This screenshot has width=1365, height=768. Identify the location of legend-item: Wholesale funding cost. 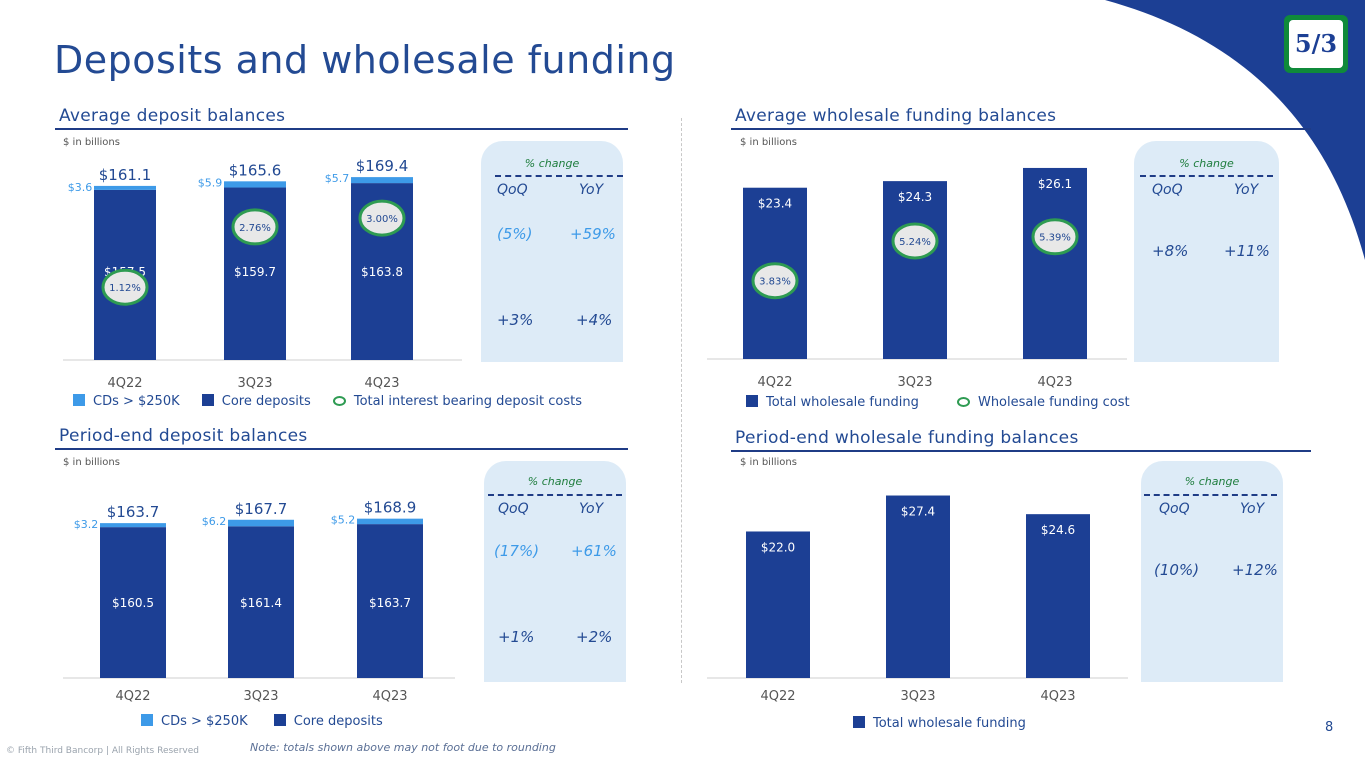
(1043, 402).